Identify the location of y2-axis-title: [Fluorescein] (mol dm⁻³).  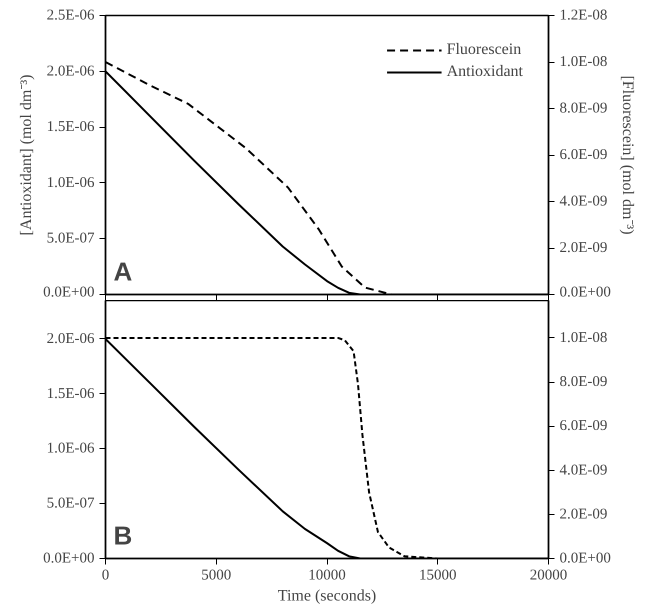
(627, 155).